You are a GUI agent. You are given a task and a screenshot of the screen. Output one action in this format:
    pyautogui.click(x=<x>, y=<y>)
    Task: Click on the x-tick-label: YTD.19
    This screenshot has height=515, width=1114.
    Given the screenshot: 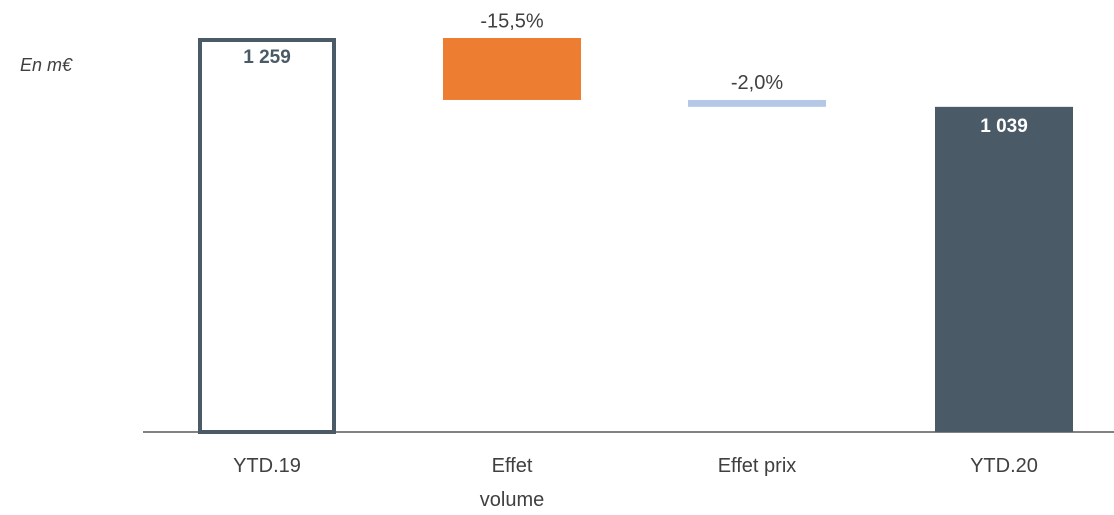 What is the action you would take?
    pyautogui.click(x=267, y=466)
    